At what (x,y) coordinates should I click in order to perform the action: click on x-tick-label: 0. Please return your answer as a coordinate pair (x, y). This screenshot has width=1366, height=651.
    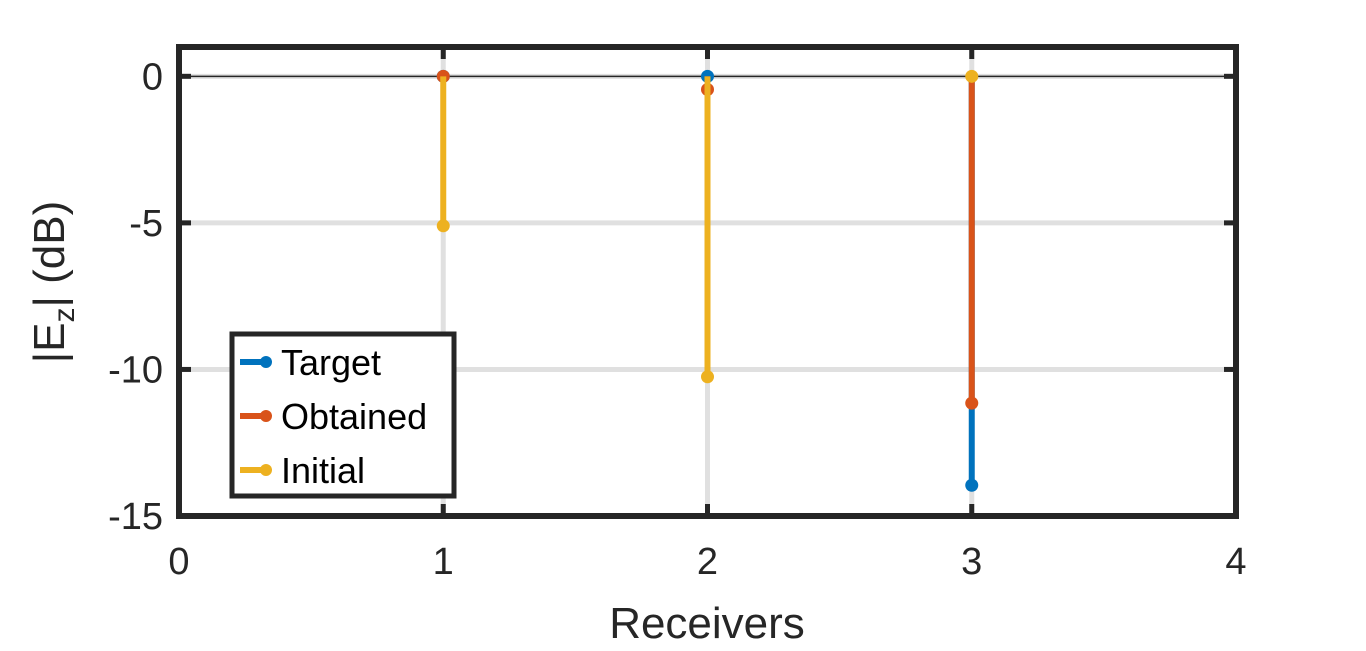
    Looking at the image, I should click on (178, 562).